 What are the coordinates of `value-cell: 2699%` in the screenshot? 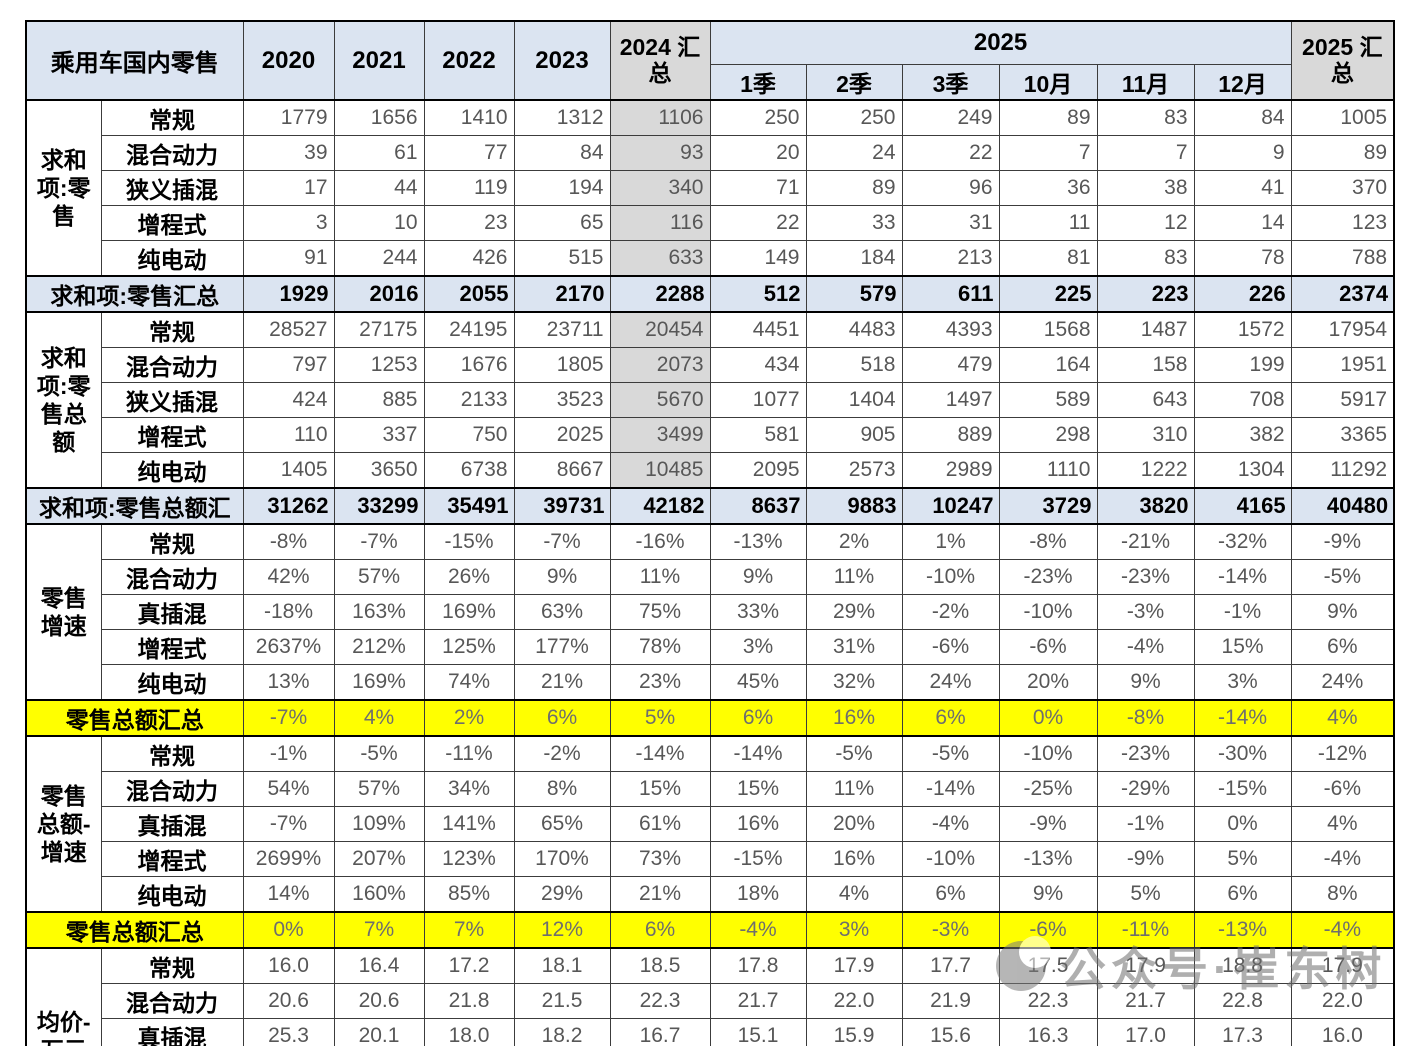 It's located at (288, 859).